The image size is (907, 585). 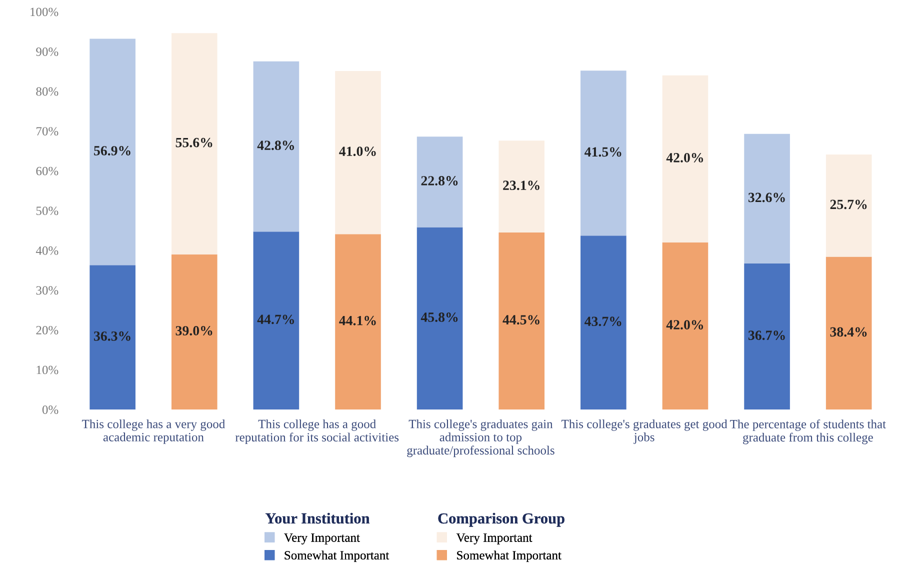 I want to click on data-label: 43.7%, so click(x=603, y=321).